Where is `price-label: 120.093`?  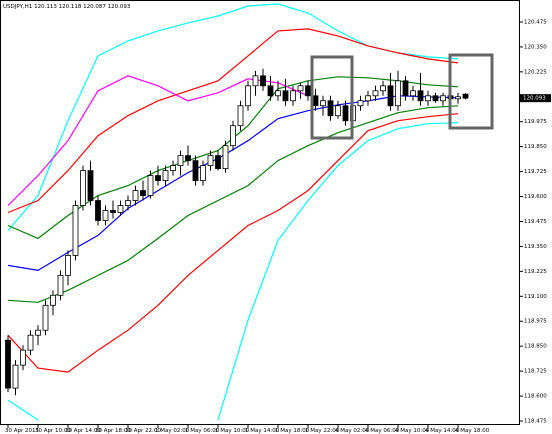
price-label: 120.093 is located at coordinates (534, 99).